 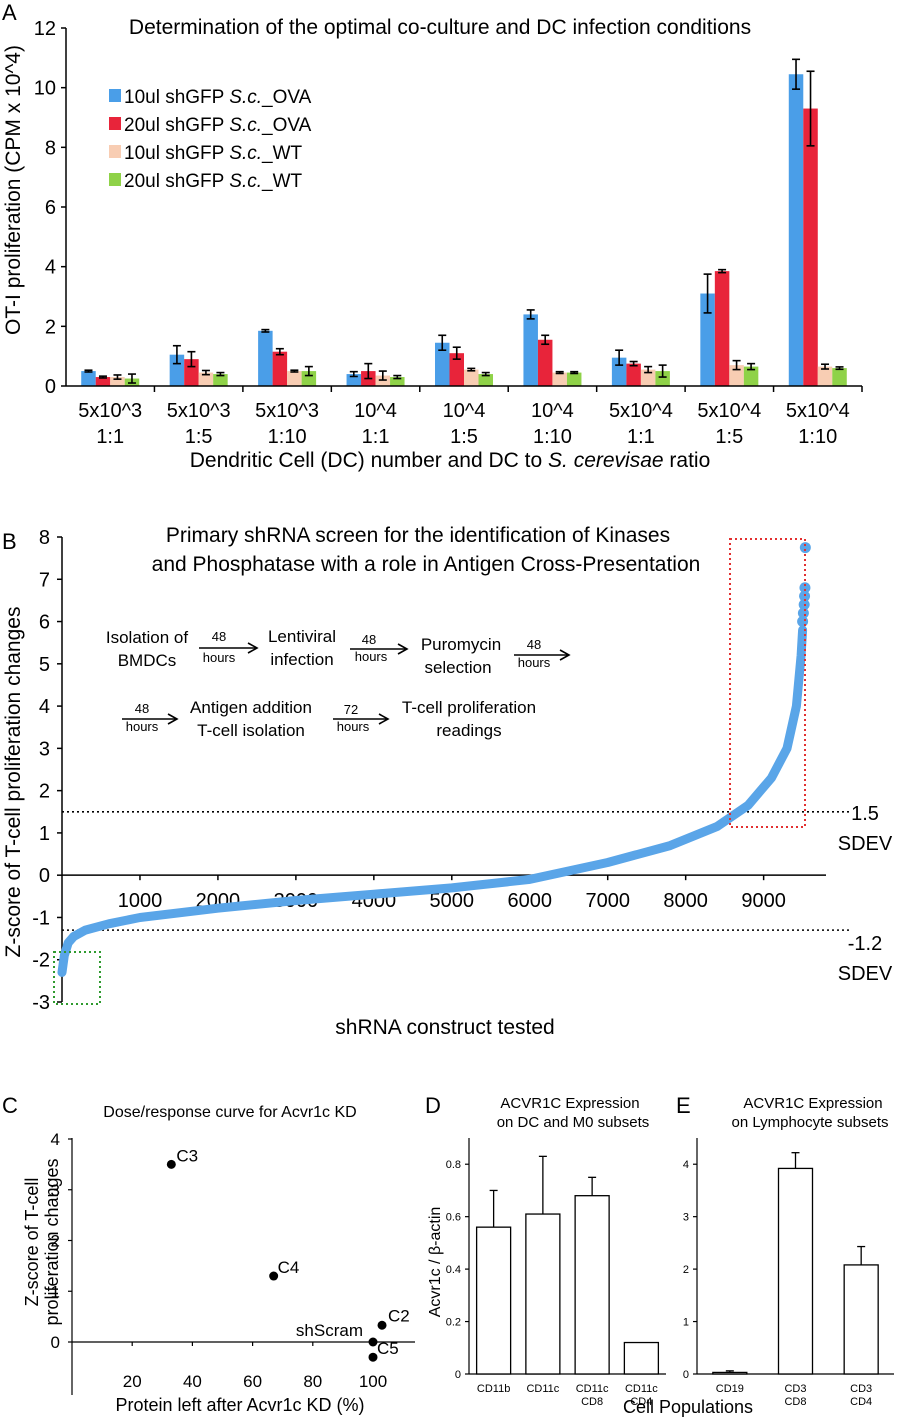 I want to click on panel-c-point-label: C5, so click(x=388, y=1348).